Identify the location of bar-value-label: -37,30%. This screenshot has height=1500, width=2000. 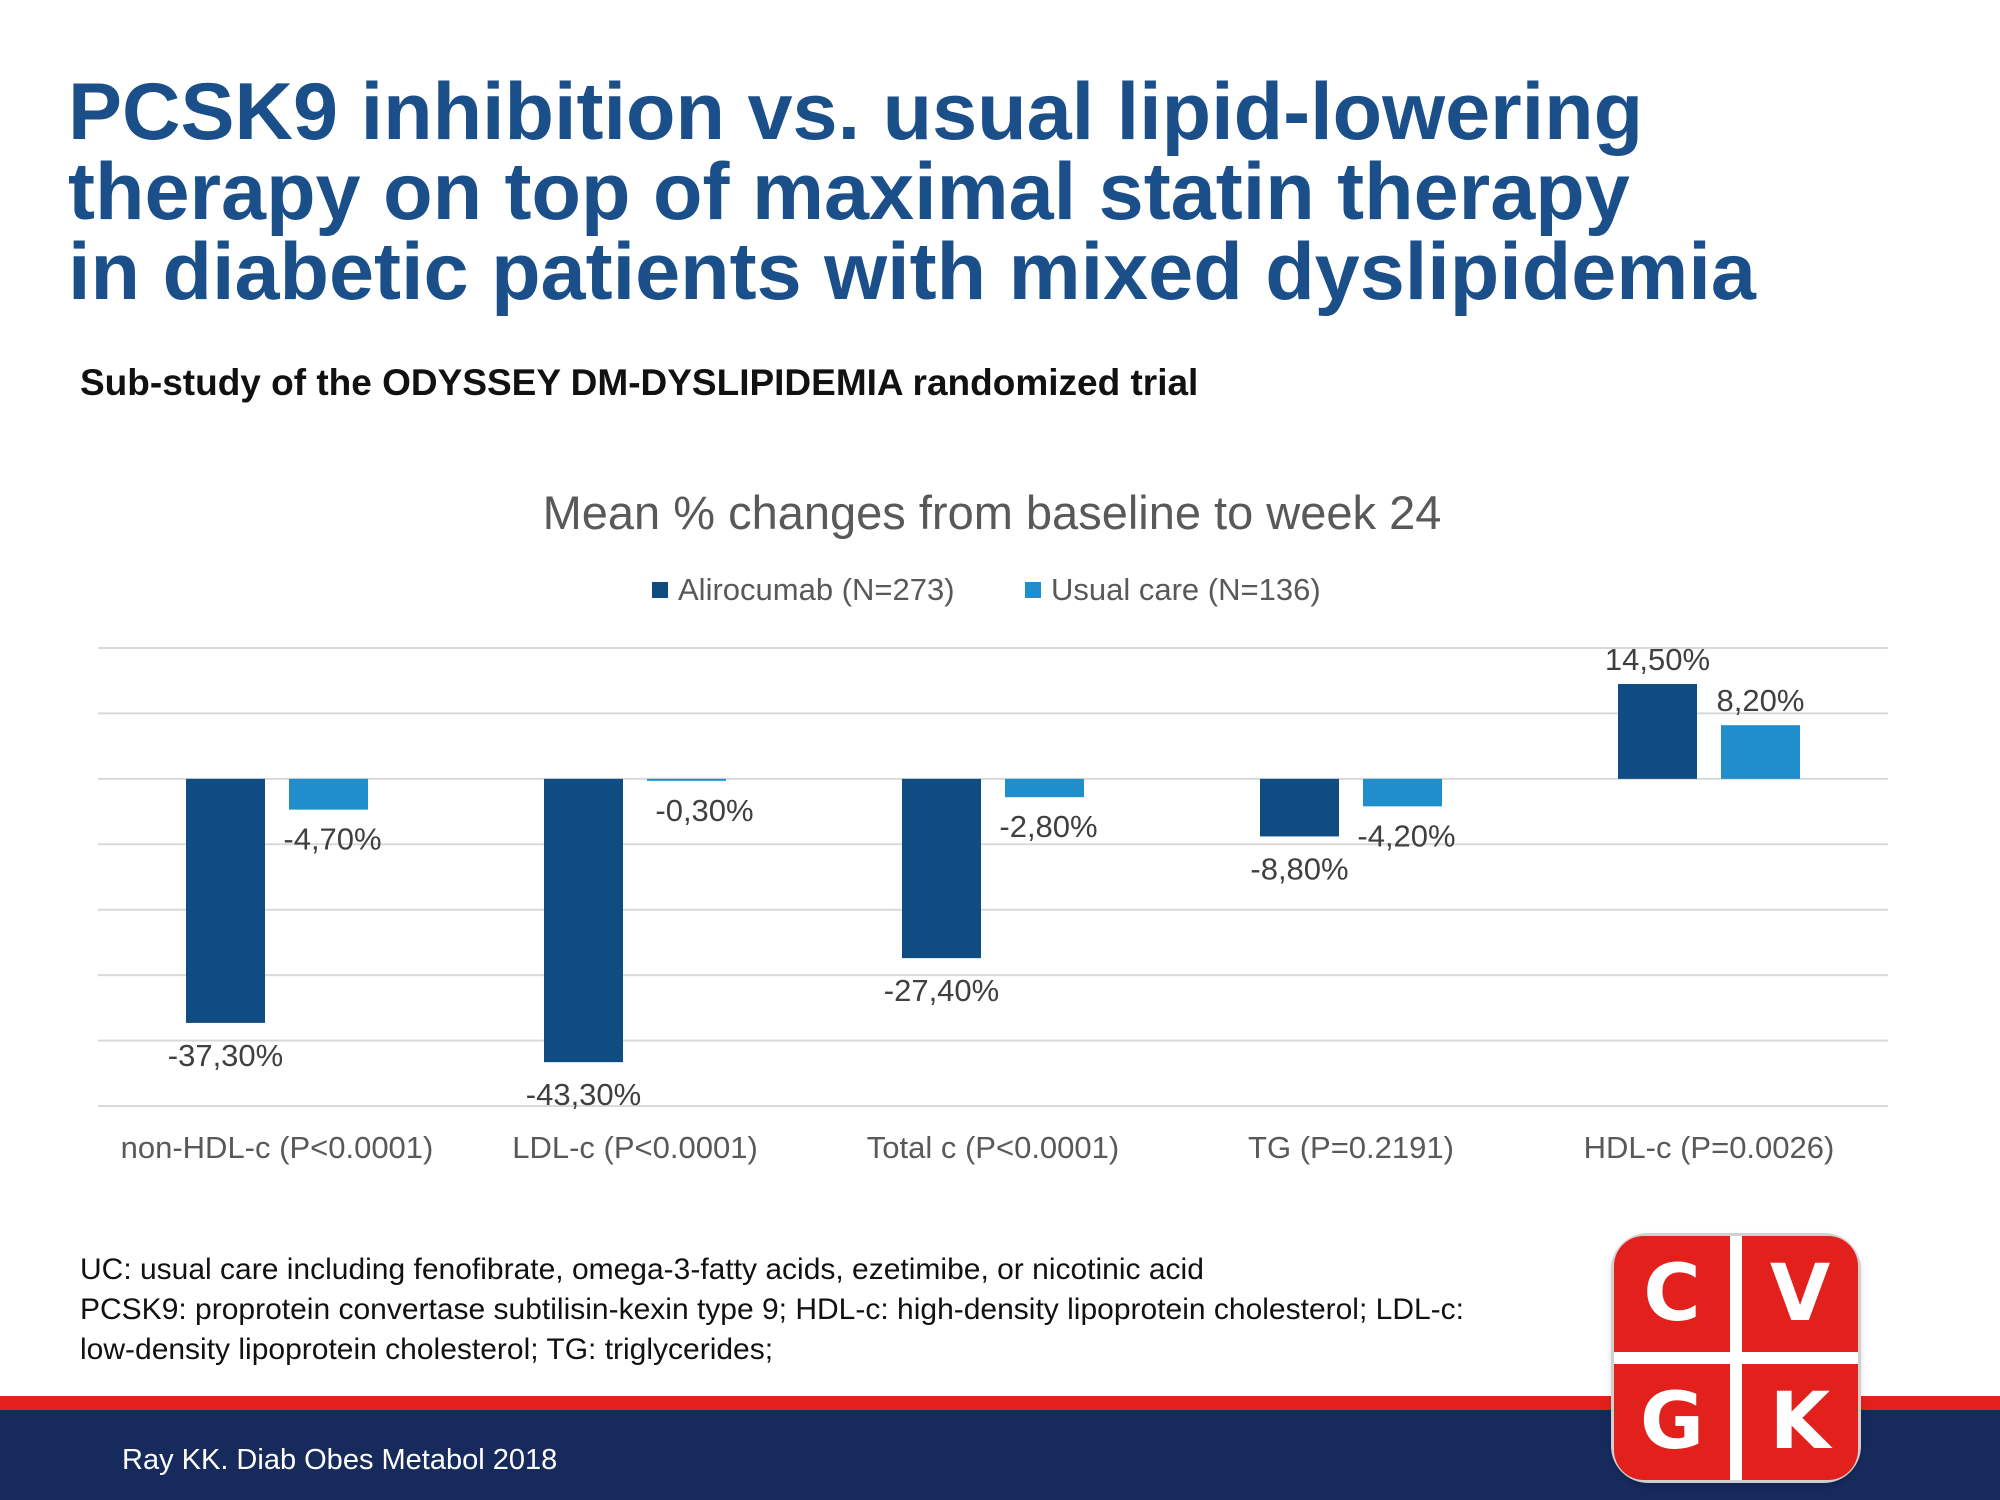
(225, 1055).